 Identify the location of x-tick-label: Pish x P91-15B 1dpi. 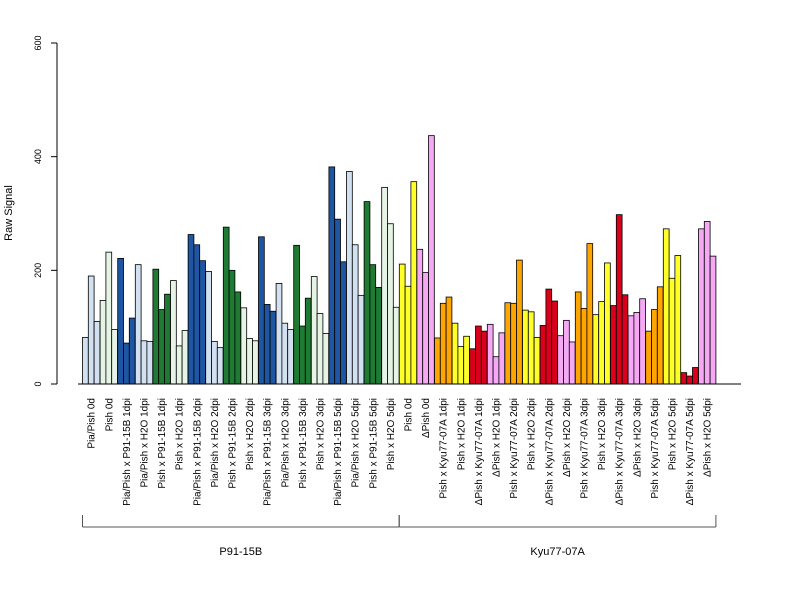
(162, 443).